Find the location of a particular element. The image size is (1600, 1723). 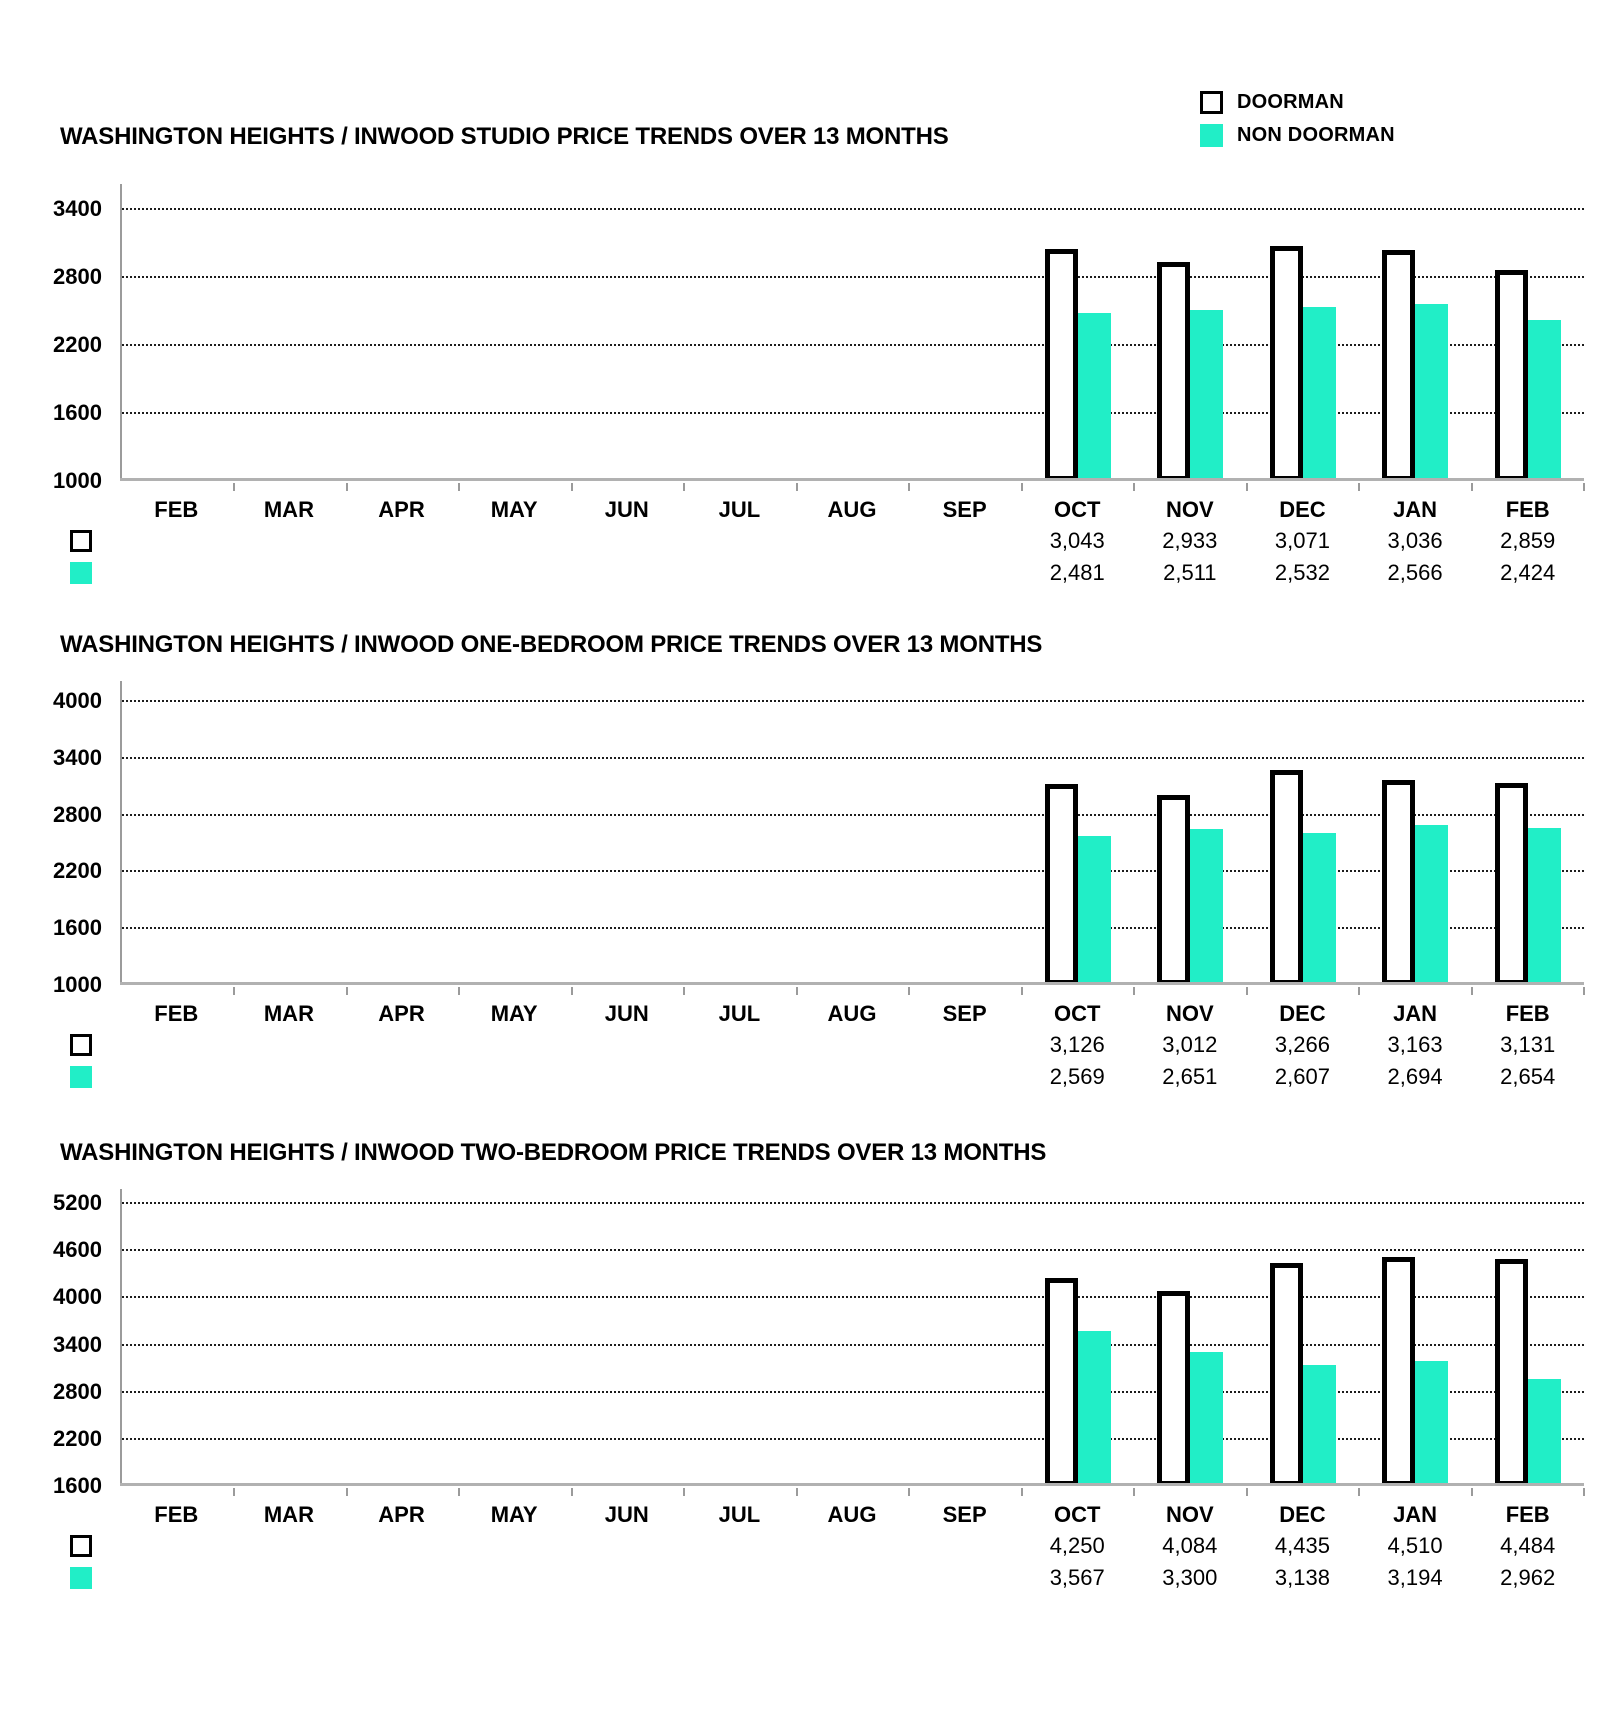

doorman-value: 3,071 is located at coordinates (1302, 540).